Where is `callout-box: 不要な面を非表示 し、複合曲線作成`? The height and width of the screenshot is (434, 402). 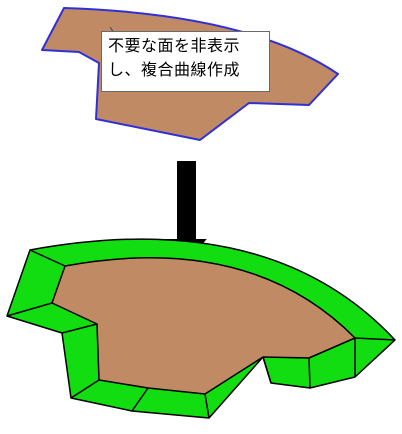
callout-box: 不要な面を非表示 し、複合曲線作成 is located at coordinates (185, 61).